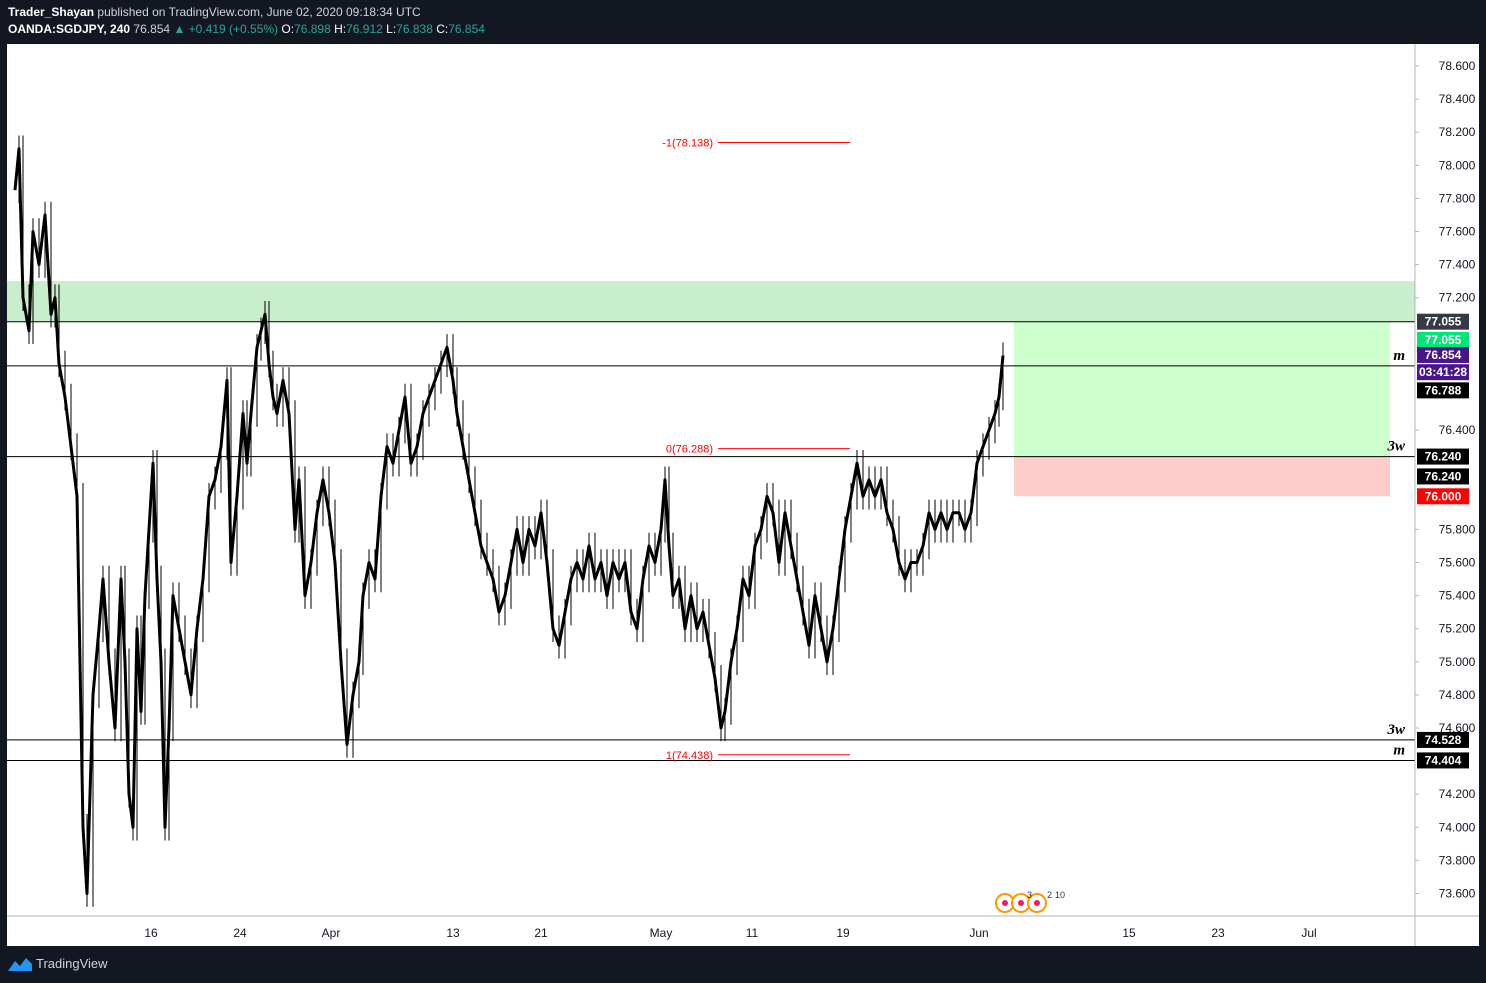 This screenshot has height=983, width=1486. What do you see at coordinates (843, 933) in the screenshot?
I see `x-tick-label: 19` at bounding box center [843, 933].